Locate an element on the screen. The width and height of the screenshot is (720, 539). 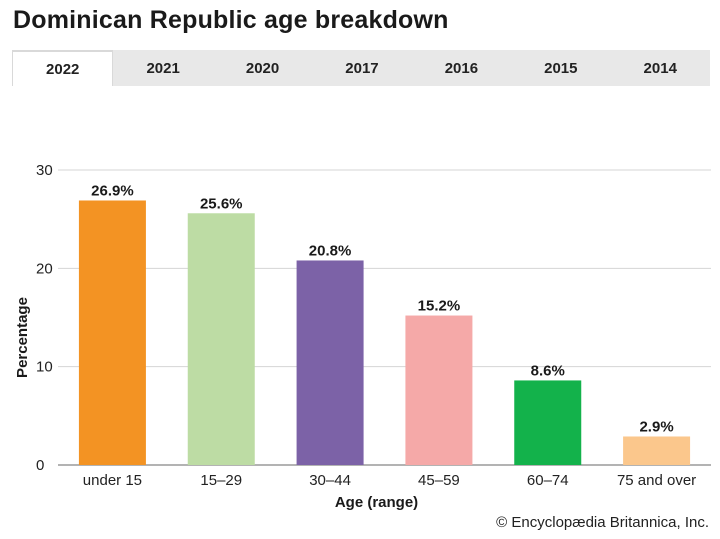
x-axis-label: Age (range) is located at coordinates (376, 502).